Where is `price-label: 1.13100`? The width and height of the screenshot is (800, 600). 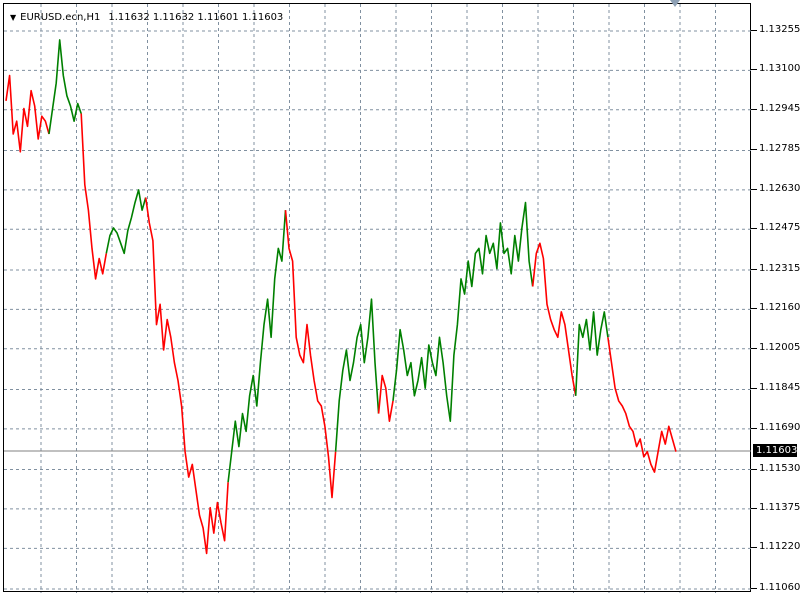
price-label: 1.13100 is located at coordinates (779, 69).